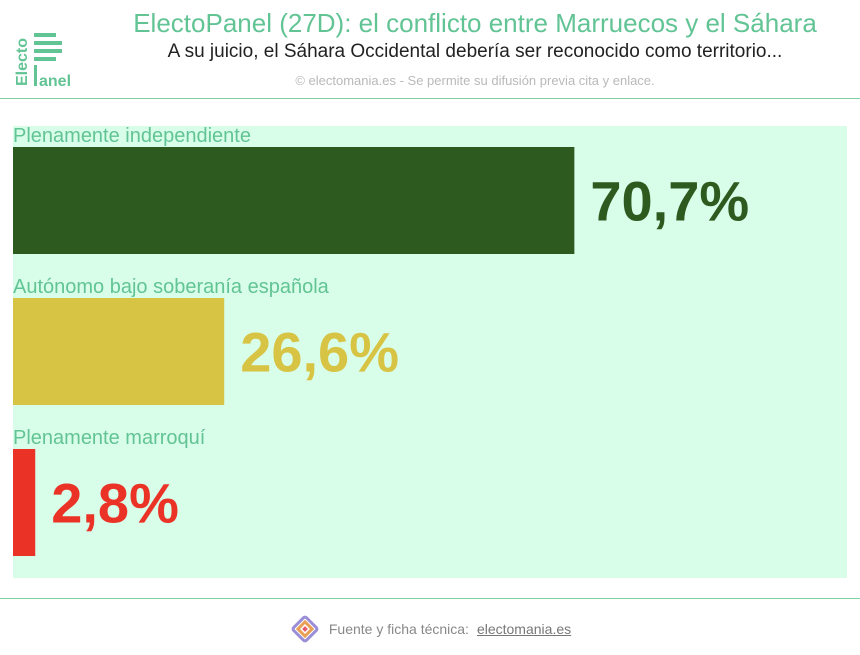 The image size is (860, 655). I want to click on footer-label: Fuente y ficha técnica:, so click(398, 629).